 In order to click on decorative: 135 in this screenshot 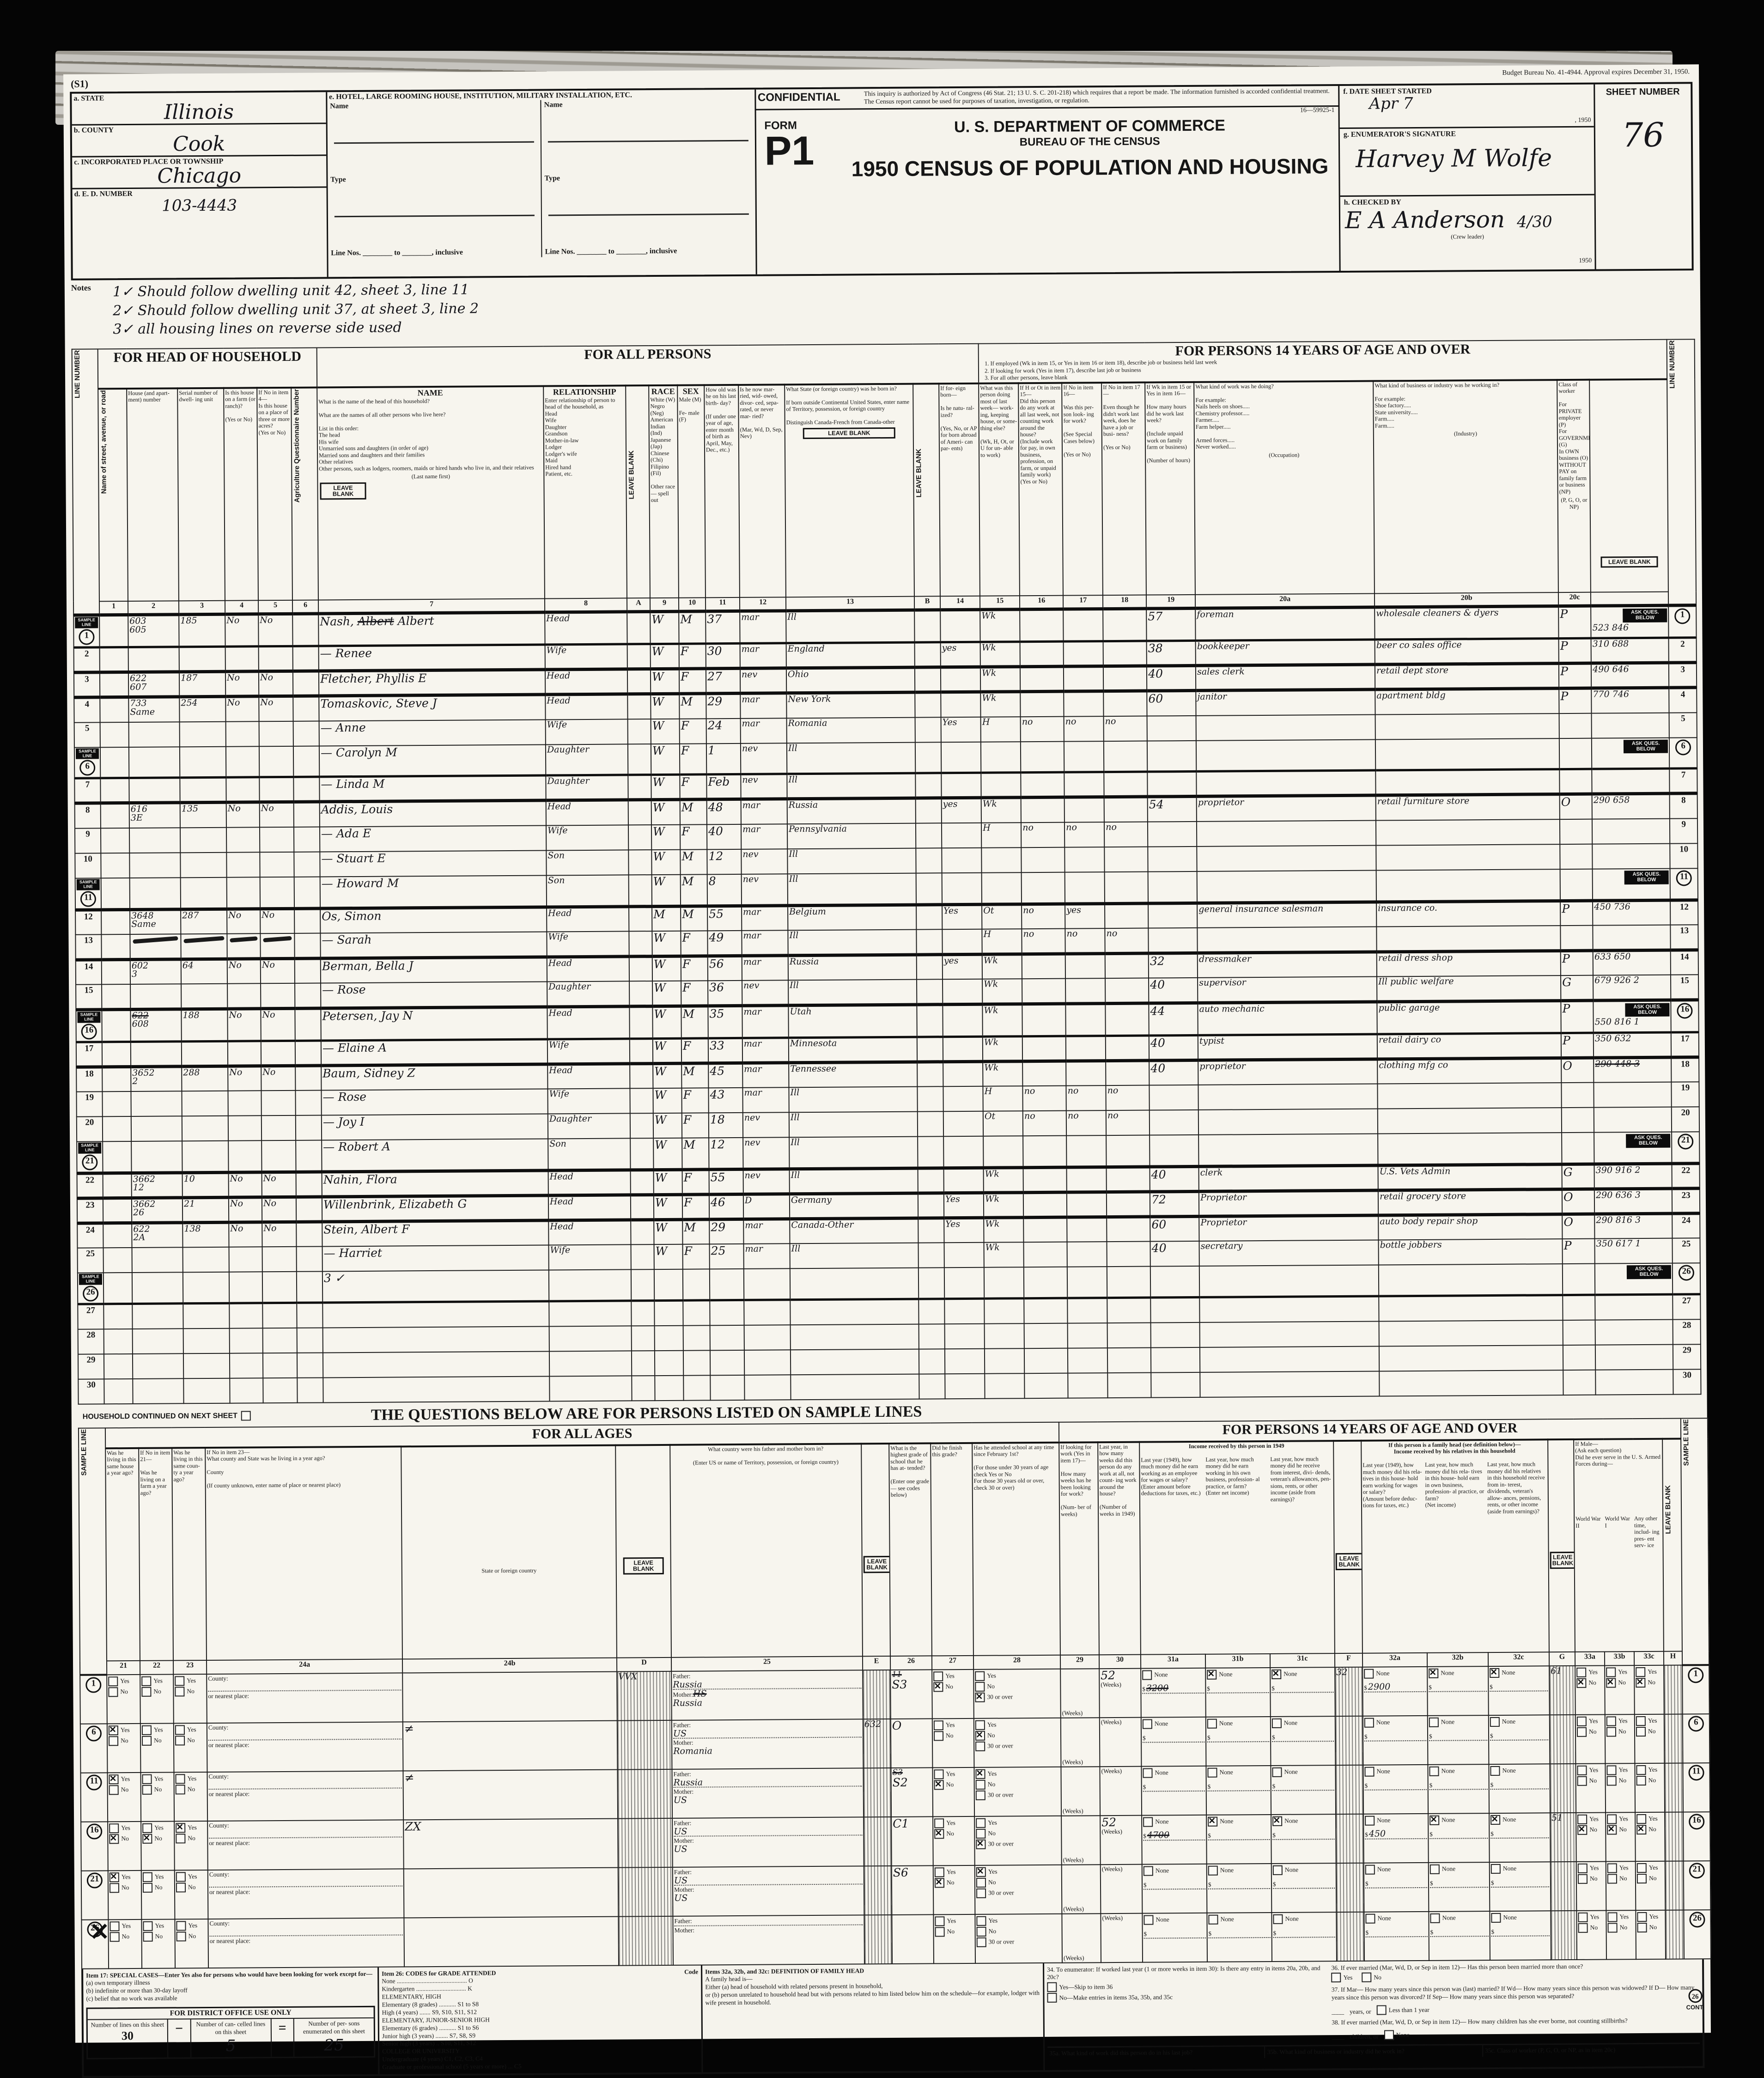, I will do `click(203, 808)`.